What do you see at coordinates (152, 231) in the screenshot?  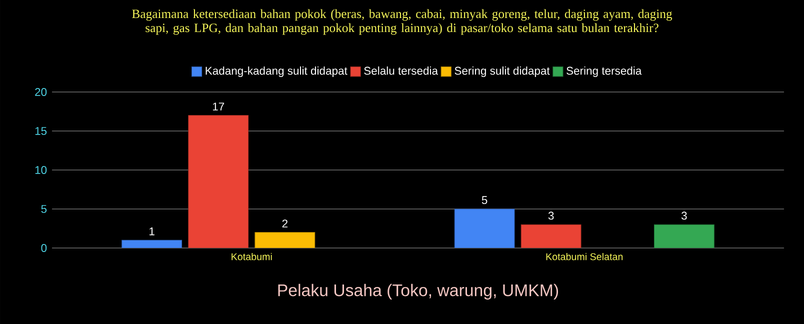 I see `data-label: 1` at bounding box center [152, 231].